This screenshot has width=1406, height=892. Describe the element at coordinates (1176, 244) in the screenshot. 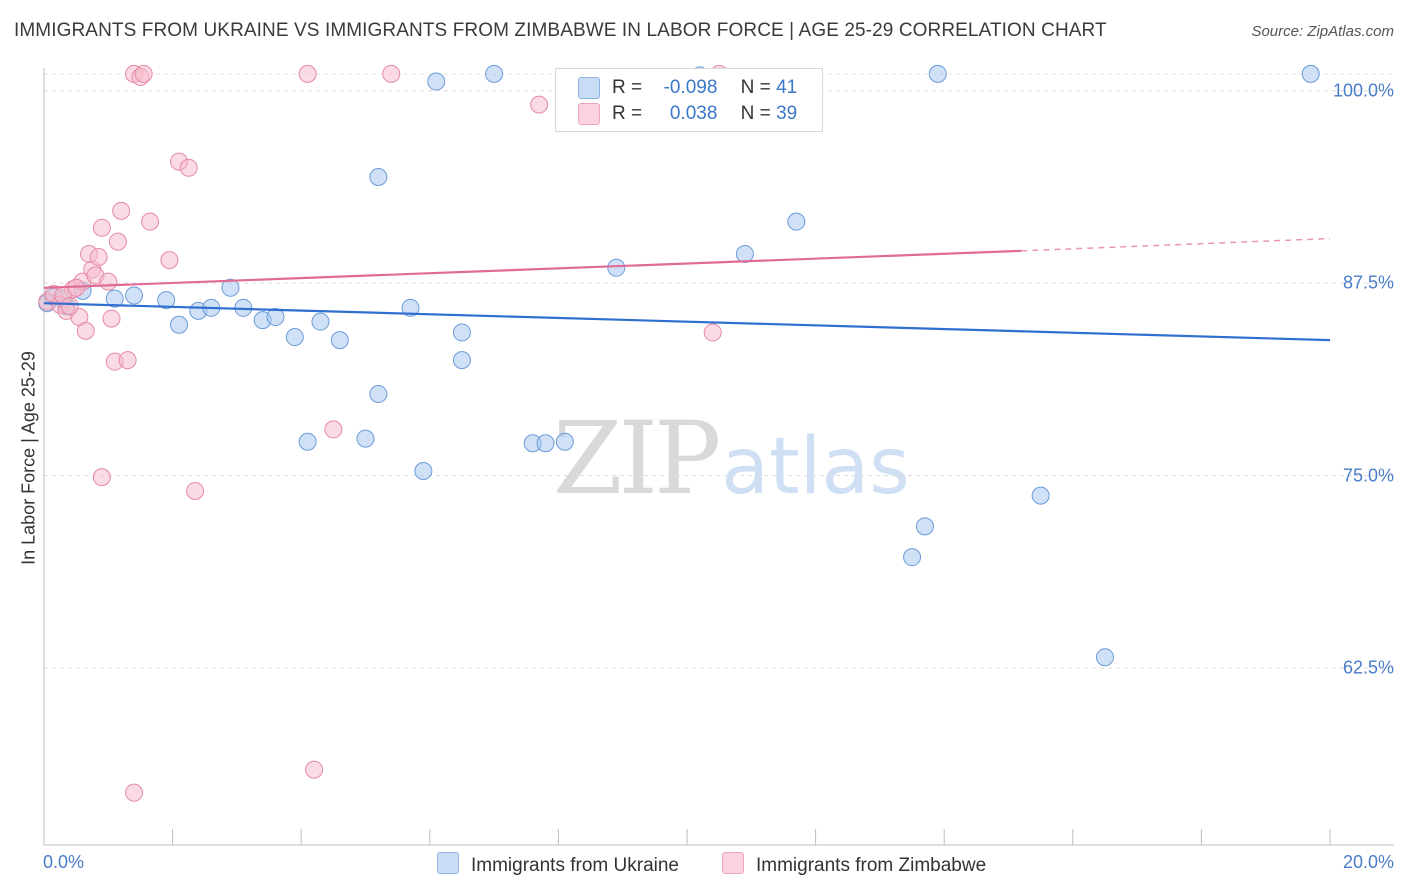

I see `zimbabwe-trend-extension` at that location.